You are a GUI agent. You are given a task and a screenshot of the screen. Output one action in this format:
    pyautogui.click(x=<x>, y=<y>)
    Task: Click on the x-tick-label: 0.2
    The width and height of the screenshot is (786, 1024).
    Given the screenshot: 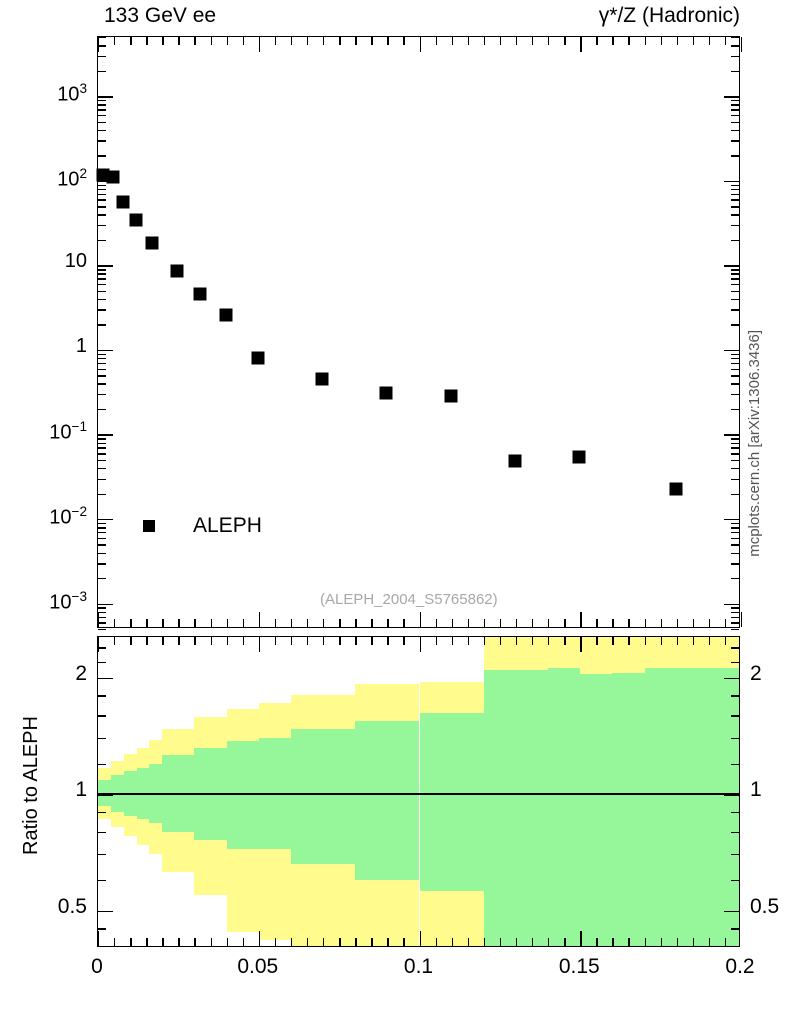 What is the action you would take?
    pyautogui.click(x=740, y=966)
    